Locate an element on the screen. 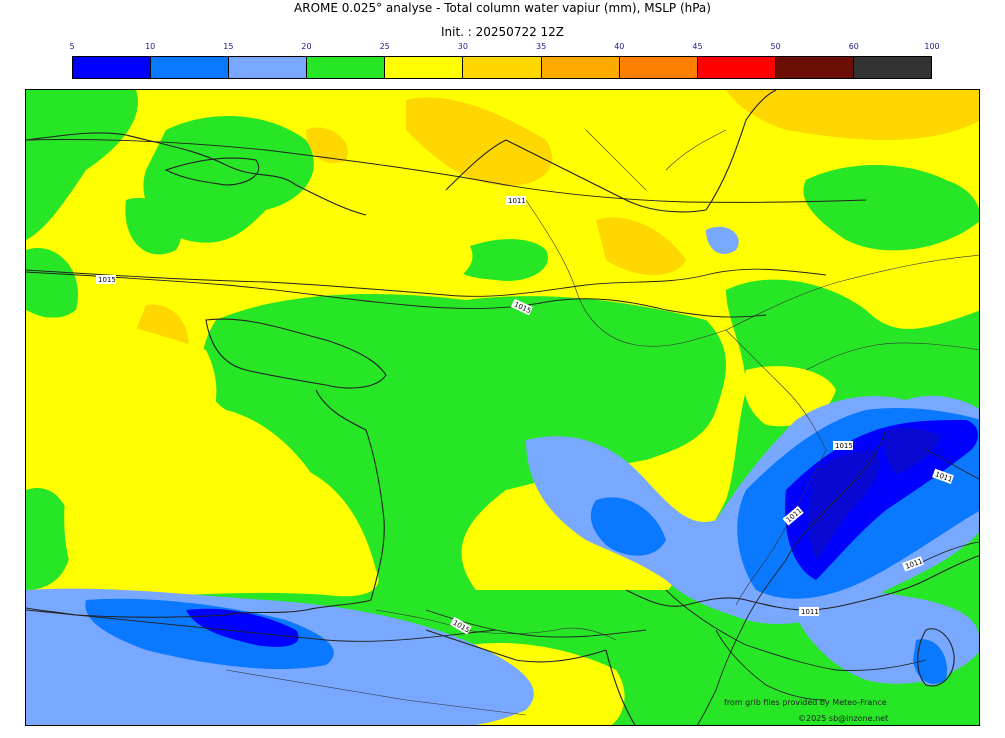 This screenshot has height=738, width=1005. colorbar-ticks: 5 10 15 20 25 30 35 40 45 50 60 100 is located at coordinates (504, 48).